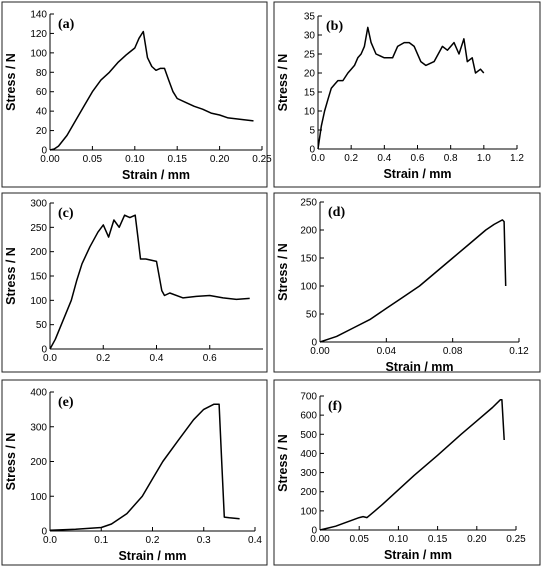 This screenshot has width=543, height=567. What do you see at coordinates (336, 212) in the screenshot?
I see `panel-label: (d)` at bounding box center [336, 212].